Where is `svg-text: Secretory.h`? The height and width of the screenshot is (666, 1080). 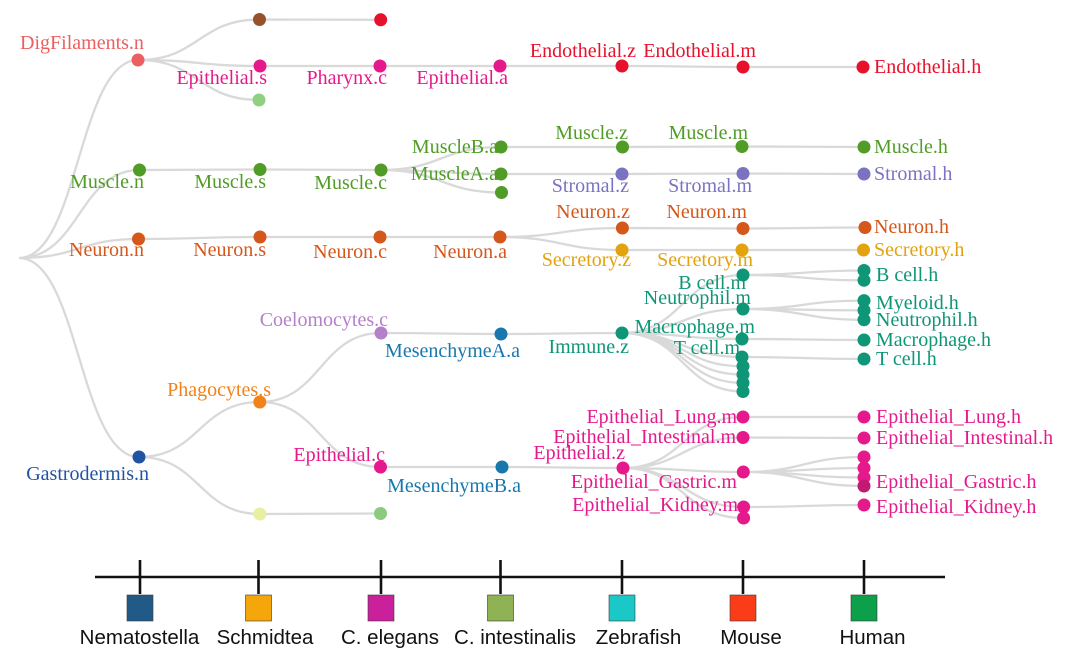 svg-text: Secretory.h is located at coordinates (919, 250).